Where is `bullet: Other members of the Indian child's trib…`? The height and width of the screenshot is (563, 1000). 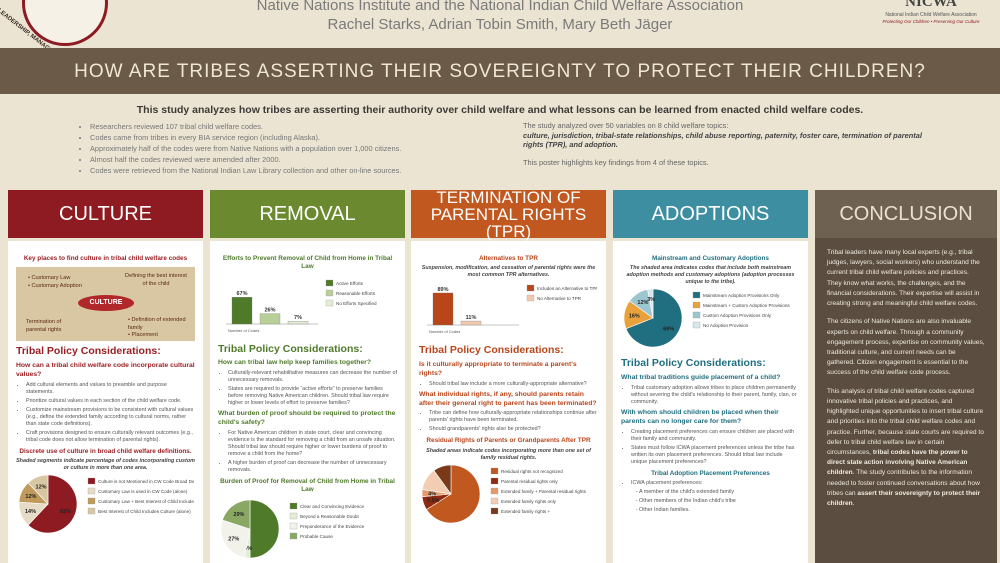
bullet: Other members of the Indian child's trib… is located at coordinates (719, 501).